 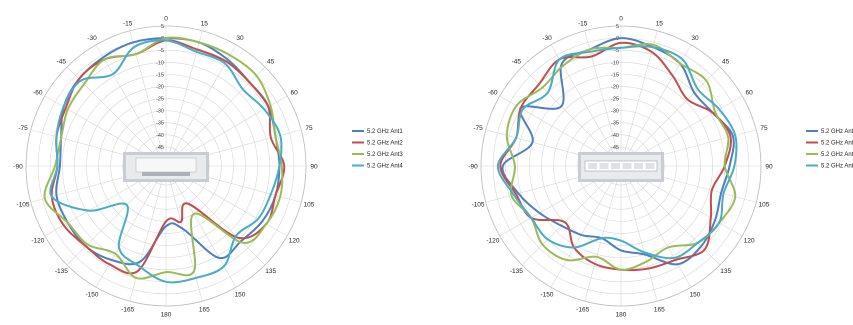 What do you see at coordinates (583, 23) in the screenshot?
I see `angle-tick-label: -15` at bounding box center [583, 23].